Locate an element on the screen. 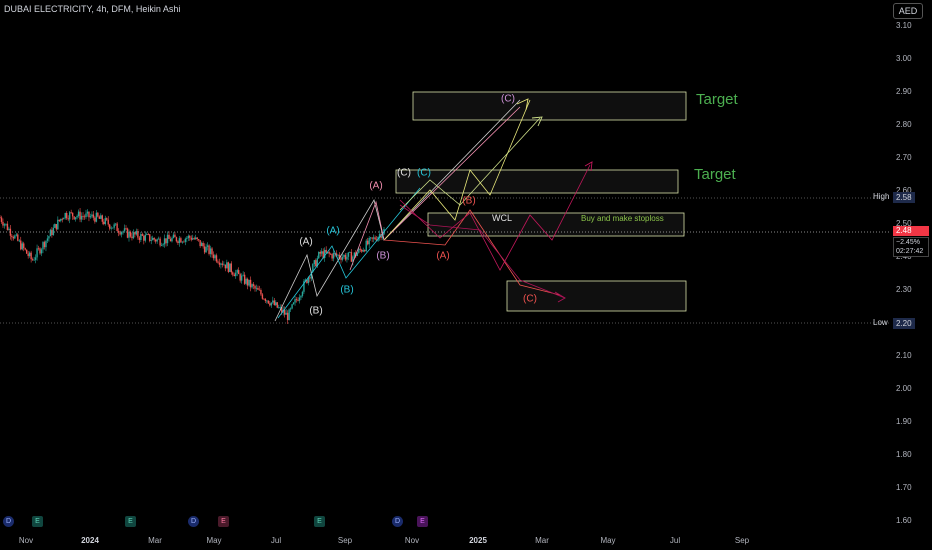 The image size is (932, 550). low-value: 2.20 is located at coordinates (904, 323).